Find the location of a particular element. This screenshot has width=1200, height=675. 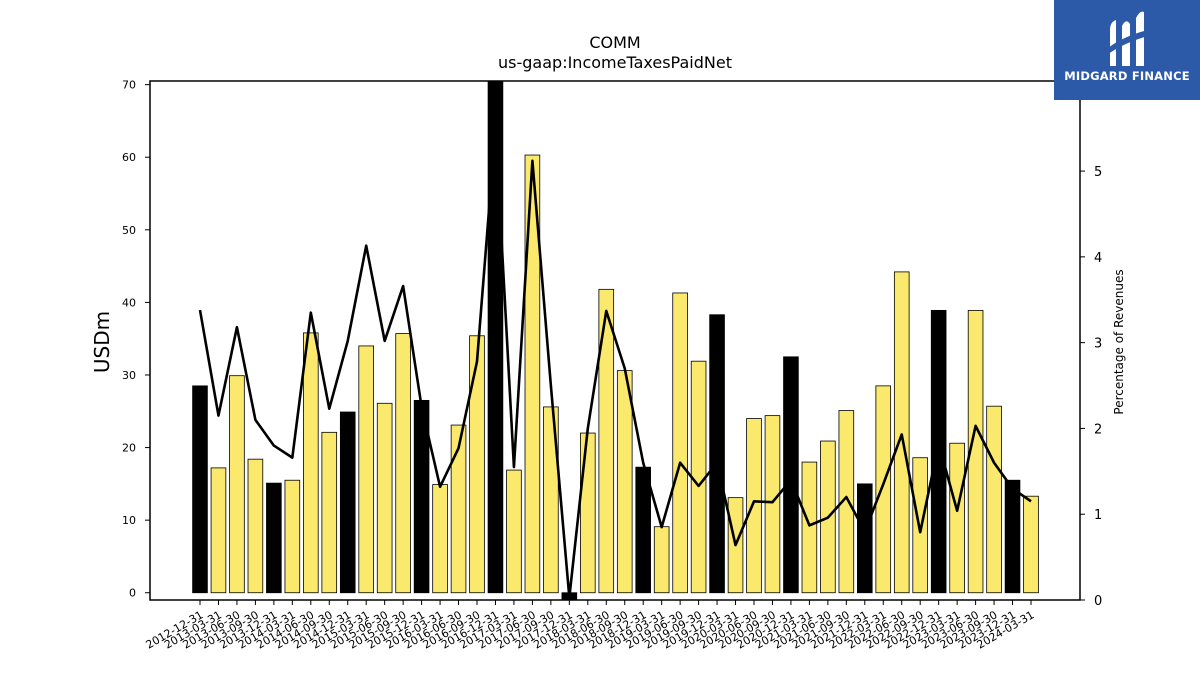

y-tick-label: 60 is located at coordinates (129, 157).